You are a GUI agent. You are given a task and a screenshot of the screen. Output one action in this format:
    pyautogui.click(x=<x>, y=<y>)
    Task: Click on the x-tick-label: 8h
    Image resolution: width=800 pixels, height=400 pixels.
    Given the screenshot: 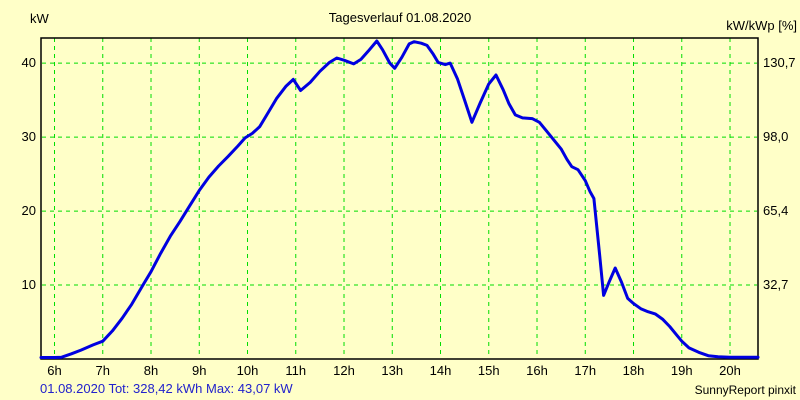 What is the action you would take?
    pyautogui.click(x=151, y=370)
    